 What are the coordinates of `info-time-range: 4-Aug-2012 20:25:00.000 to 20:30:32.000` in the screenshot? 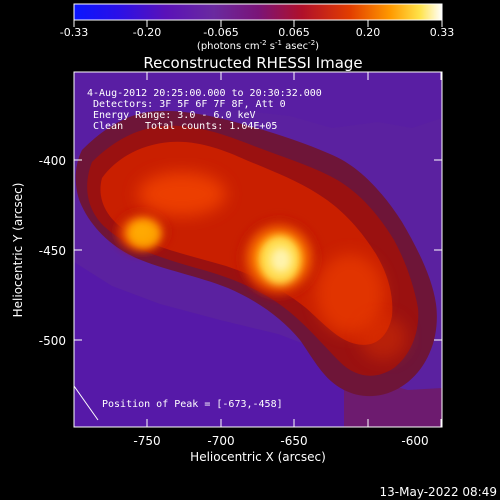 It's located at (204, 93).